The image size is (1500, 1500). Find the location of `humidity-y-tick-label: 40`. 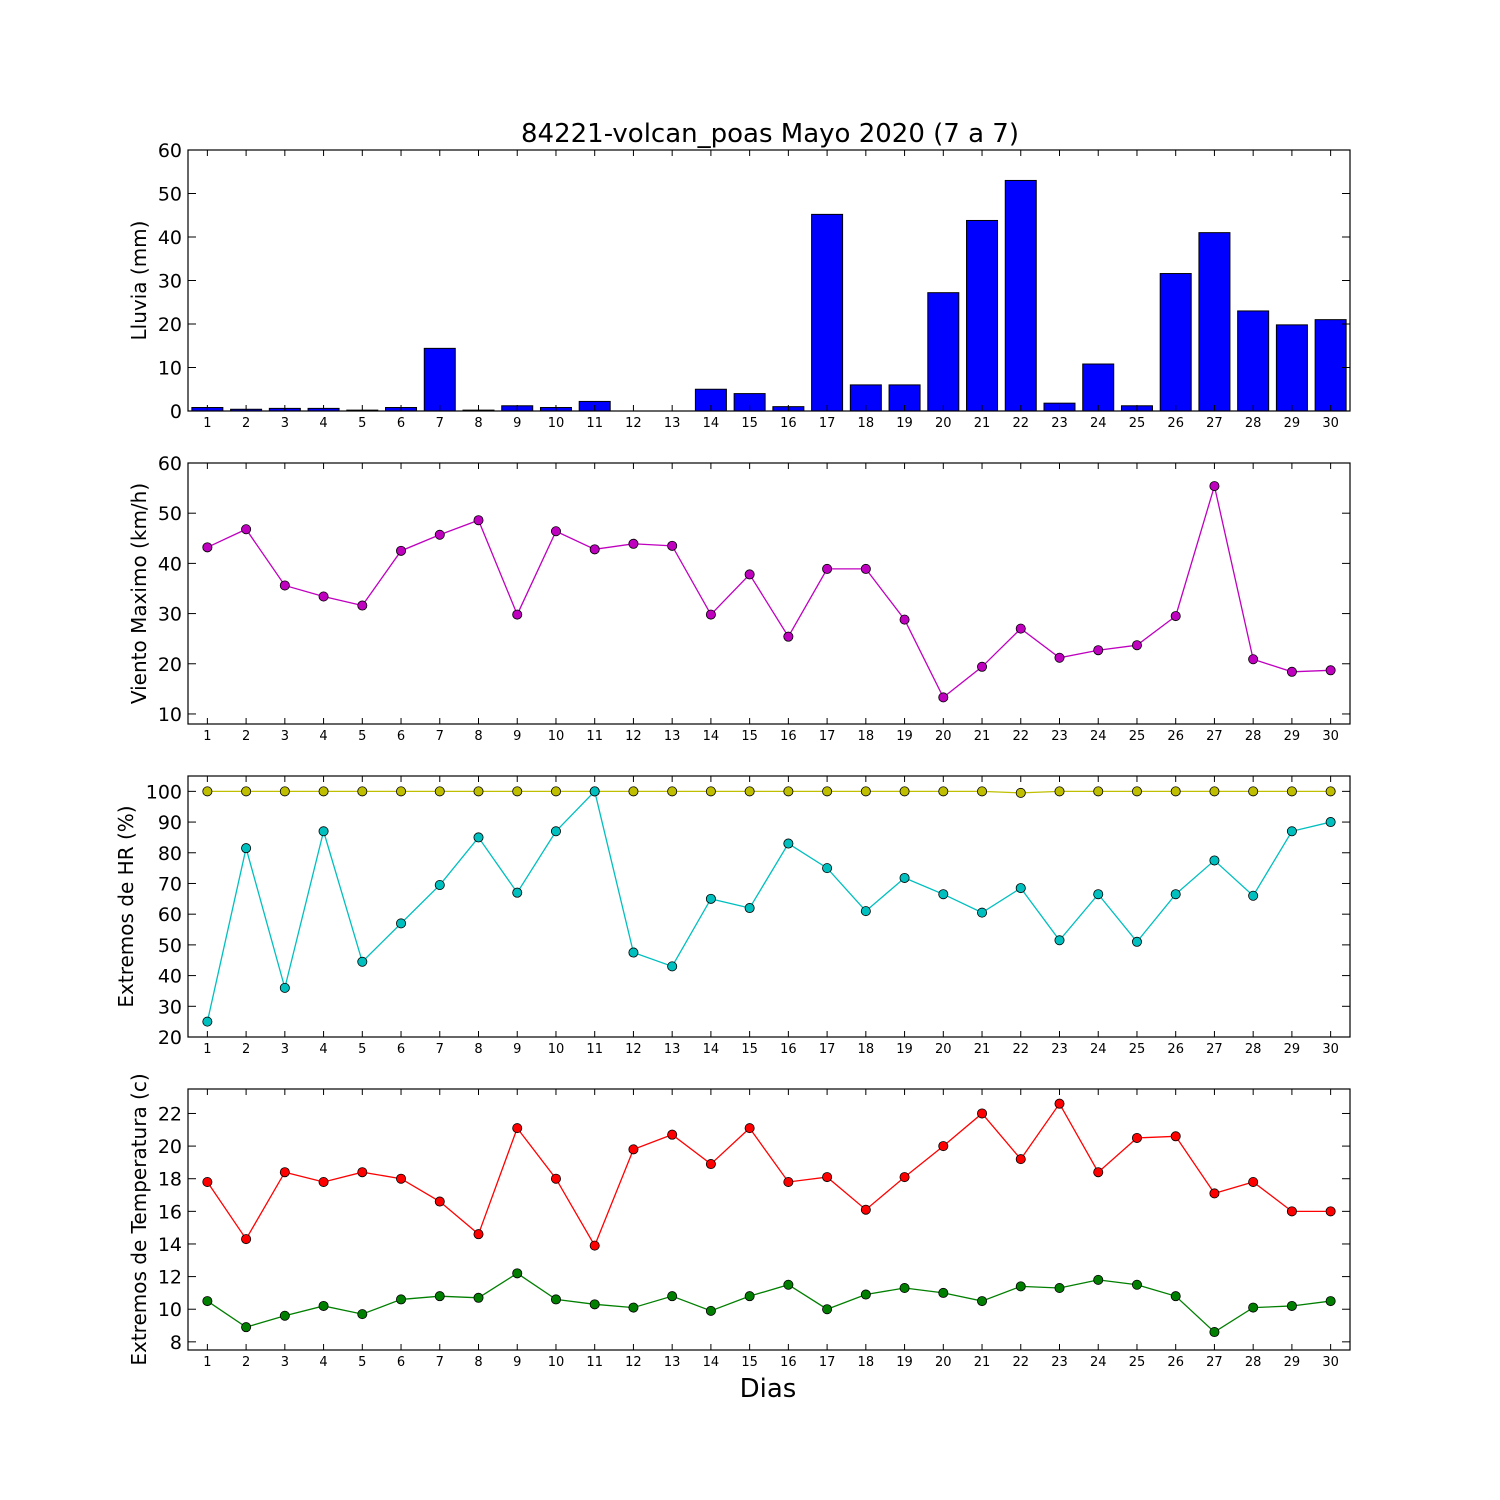

humidity-y-tick-label: 40 is located at coordinates (170, 977).